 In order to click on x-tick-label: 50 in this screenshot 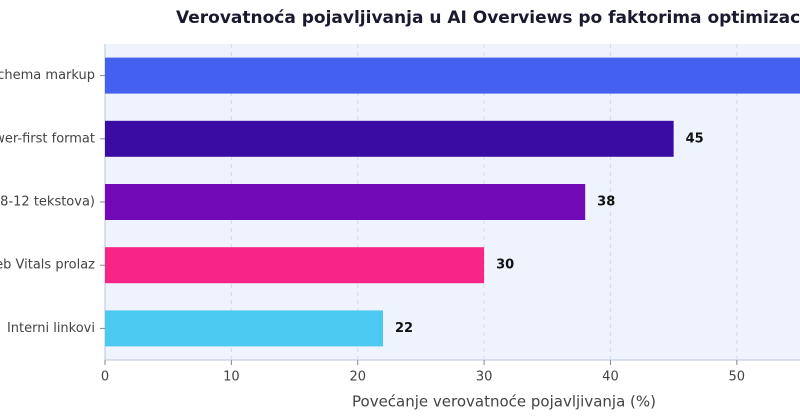, I will do `click(737, 377)`.